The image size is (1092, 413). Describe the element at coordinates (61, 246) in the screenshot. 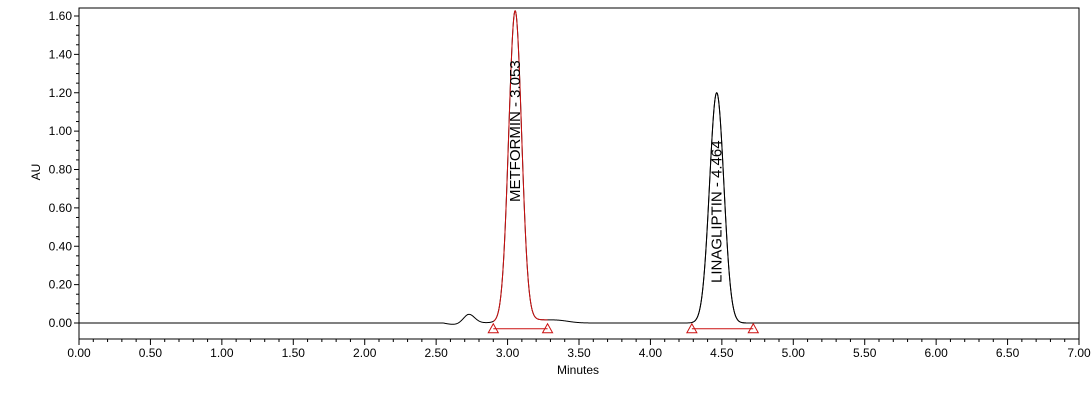

I see `y-tick-label-2: 0.40` at that location.